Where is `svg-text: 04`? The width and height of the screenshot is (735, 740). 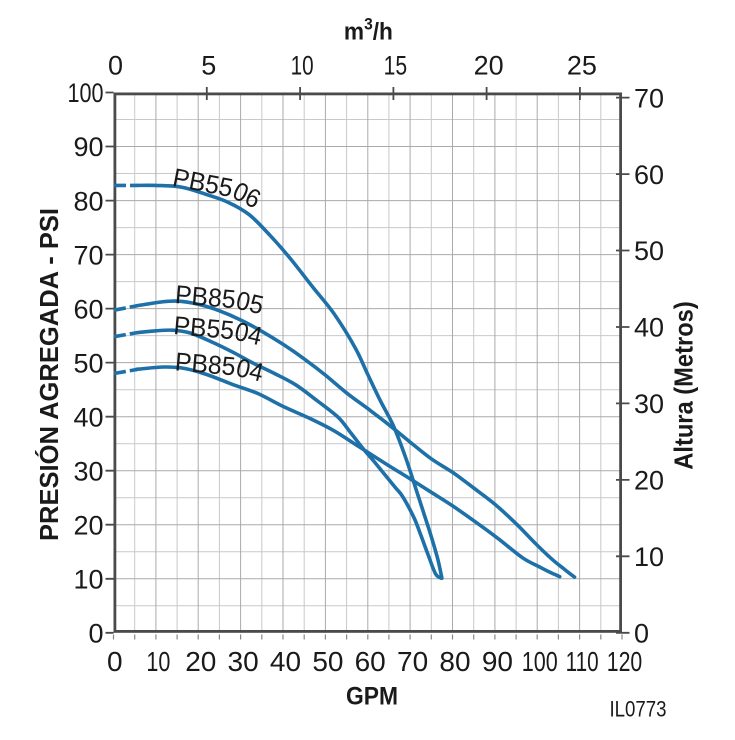
svg-text: 04 is located at coordinates (248, 333).